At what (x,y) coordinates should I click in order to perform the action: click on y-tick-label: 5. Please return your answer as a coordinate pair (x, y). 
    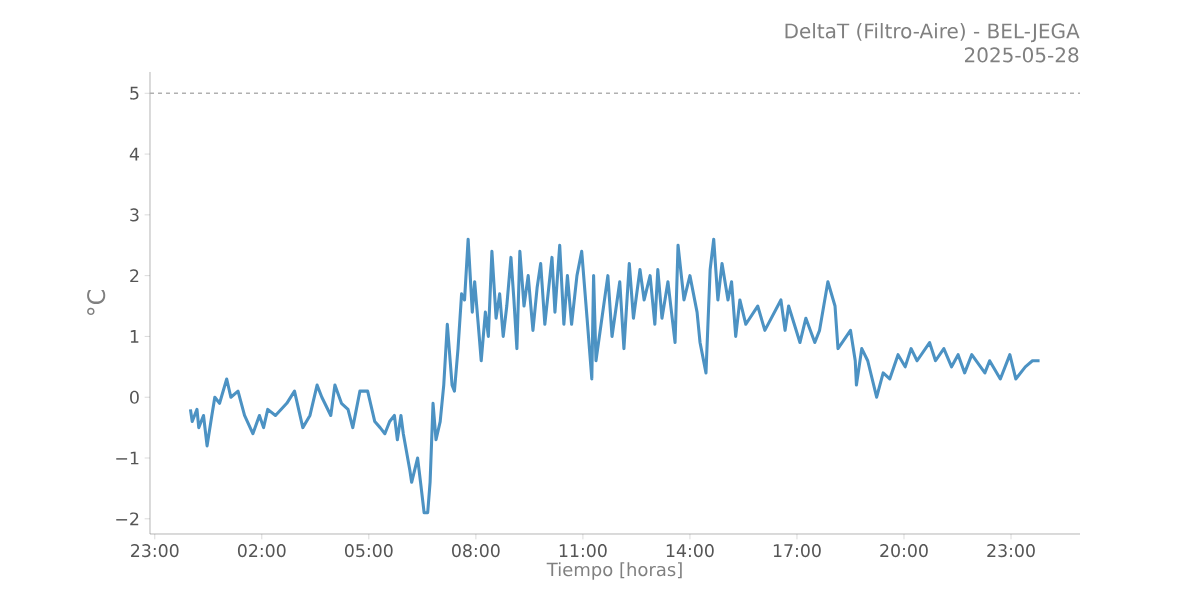
    Looking at the image, I should click on (134, 93).